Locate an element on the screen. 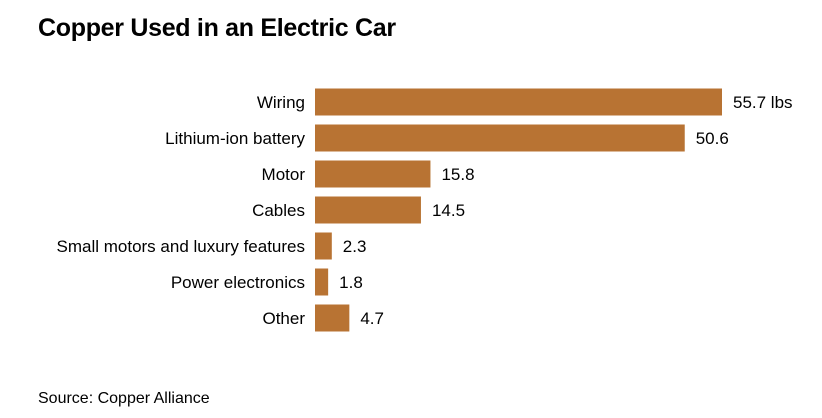 The image size is (822, 418). bar-group: Wiring 55.7 lbs is located at coordinates (525, 102).